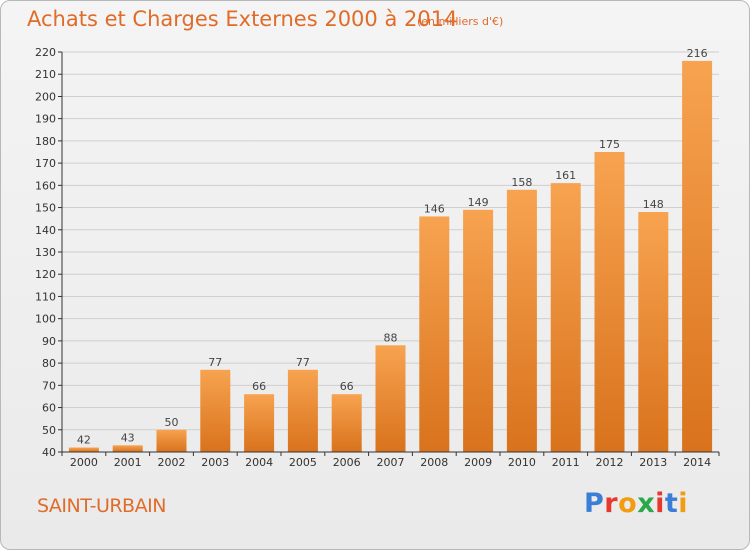  I want to click on bar-2000, so click(83, 449).